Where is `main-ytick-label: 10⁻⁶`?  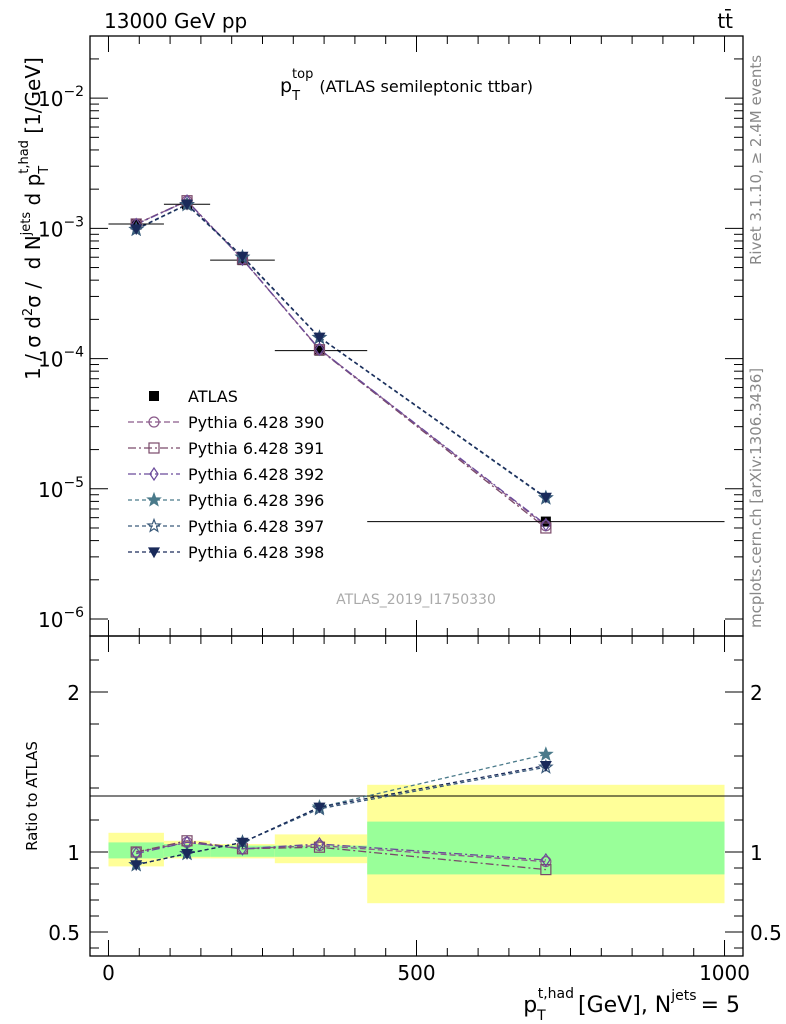 main-ytick-label: 10⁻⁶ is located at coordinates (61, 618).